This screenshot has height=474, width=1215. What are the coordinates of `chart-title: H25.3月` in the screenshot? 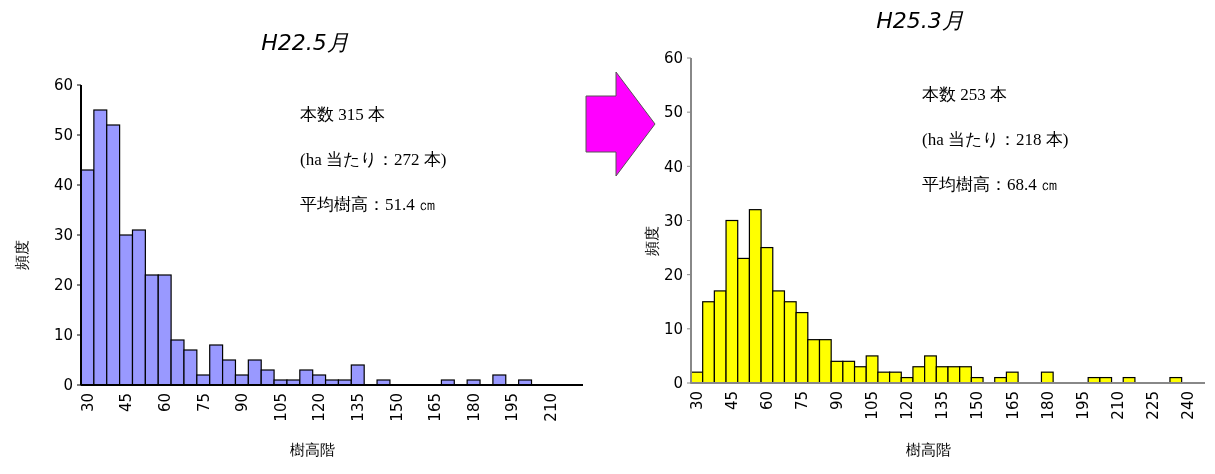 It's located at (920, 20).